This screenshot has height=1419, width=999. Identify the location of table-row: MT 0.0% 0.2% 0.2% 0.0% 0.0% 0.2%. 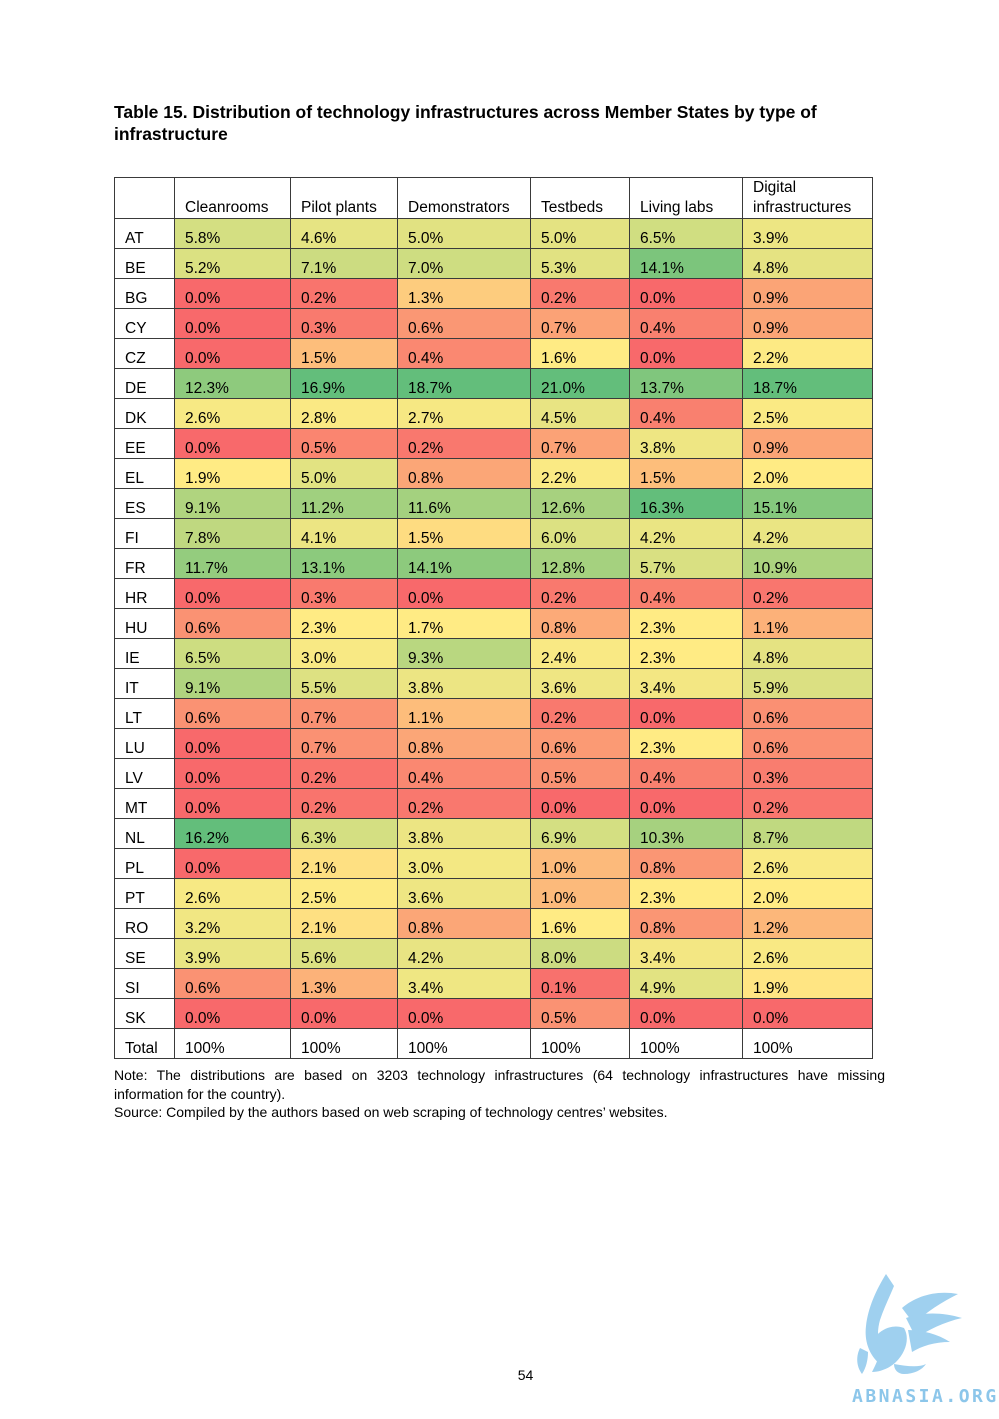
(493, 803).